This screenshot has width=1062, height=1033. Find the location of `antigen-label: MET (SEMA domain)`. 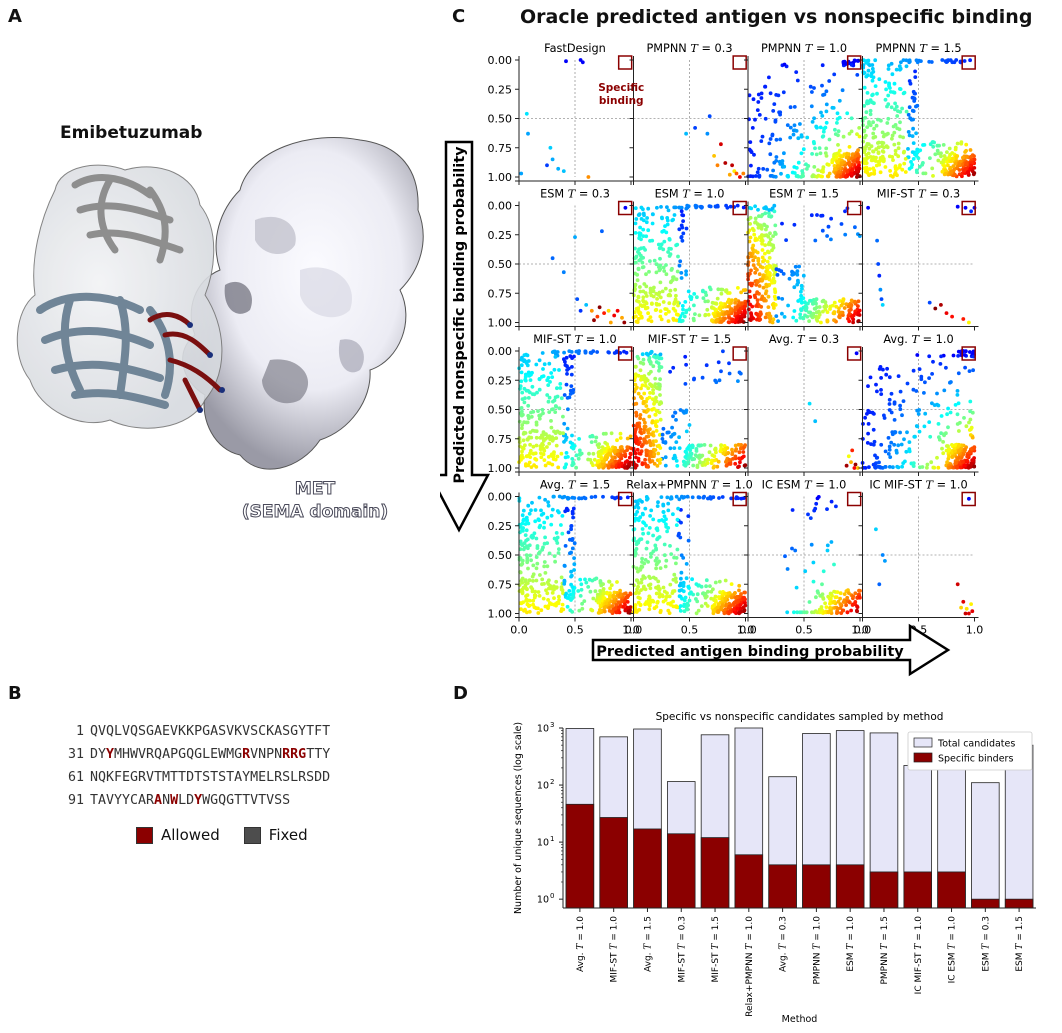

antigen-label: MET (SEMA domain) is located at coordinates (315, 501).